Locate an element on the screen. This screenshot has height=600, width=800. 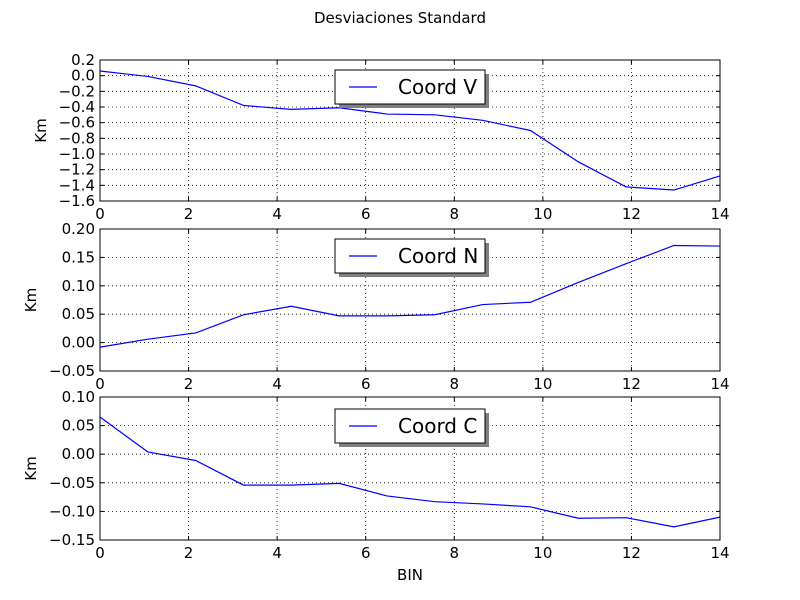
x-axis-label: BIN is located at coordinates (410, 575).